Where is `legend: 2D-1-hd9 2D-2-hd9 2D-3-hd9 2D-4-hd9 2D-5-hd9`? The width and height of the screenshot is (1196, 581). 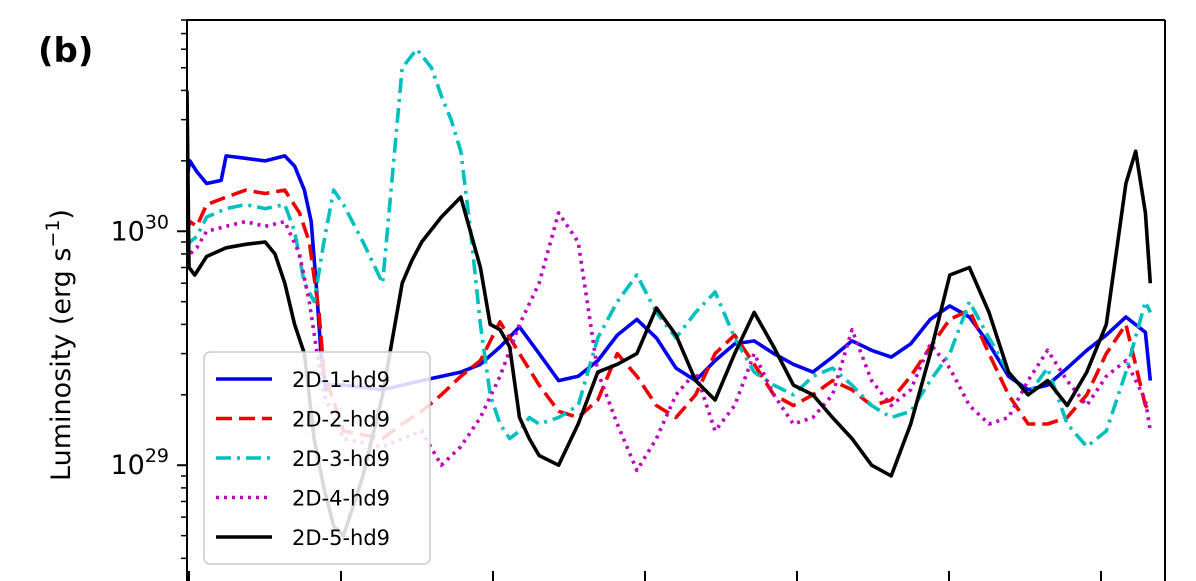
legend: 2D-1-hd9 2D-2-hd9 2D-3-hd9 2D-4-hd9 2D-5-hd9 is located at coordinates (317, 458).